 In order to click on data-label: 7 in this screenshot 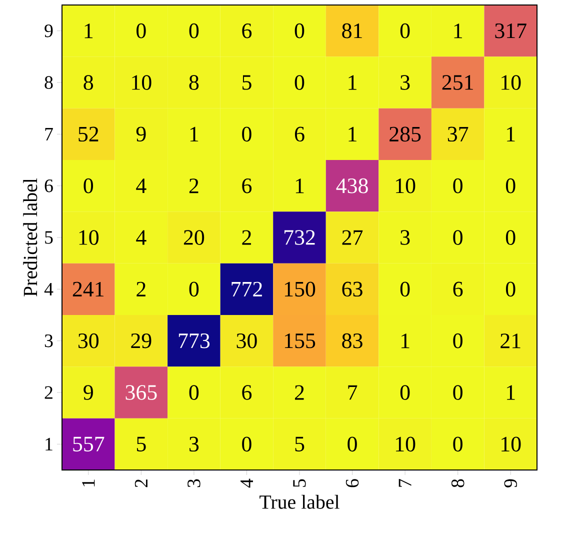, I will do `click(353, 392)`.